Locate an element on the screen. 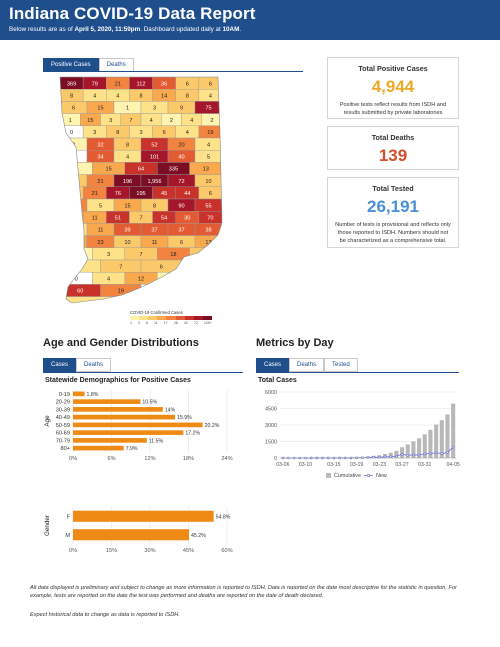 This screenshot has width=500, height=647. legend-tick: 72 is located at coordinates (195, 323).